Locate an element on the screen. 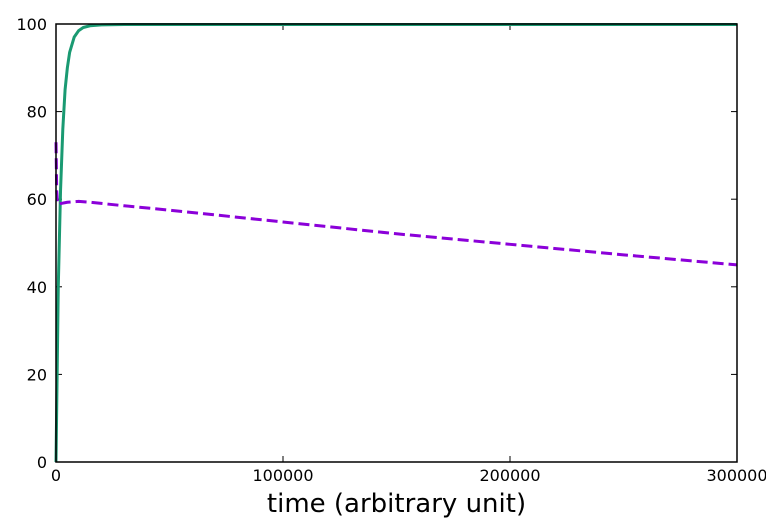 This screenshot has width=766, height=519. x-tick-labels: 0 100000 200000 300000 is located at coordinates (408, 475).